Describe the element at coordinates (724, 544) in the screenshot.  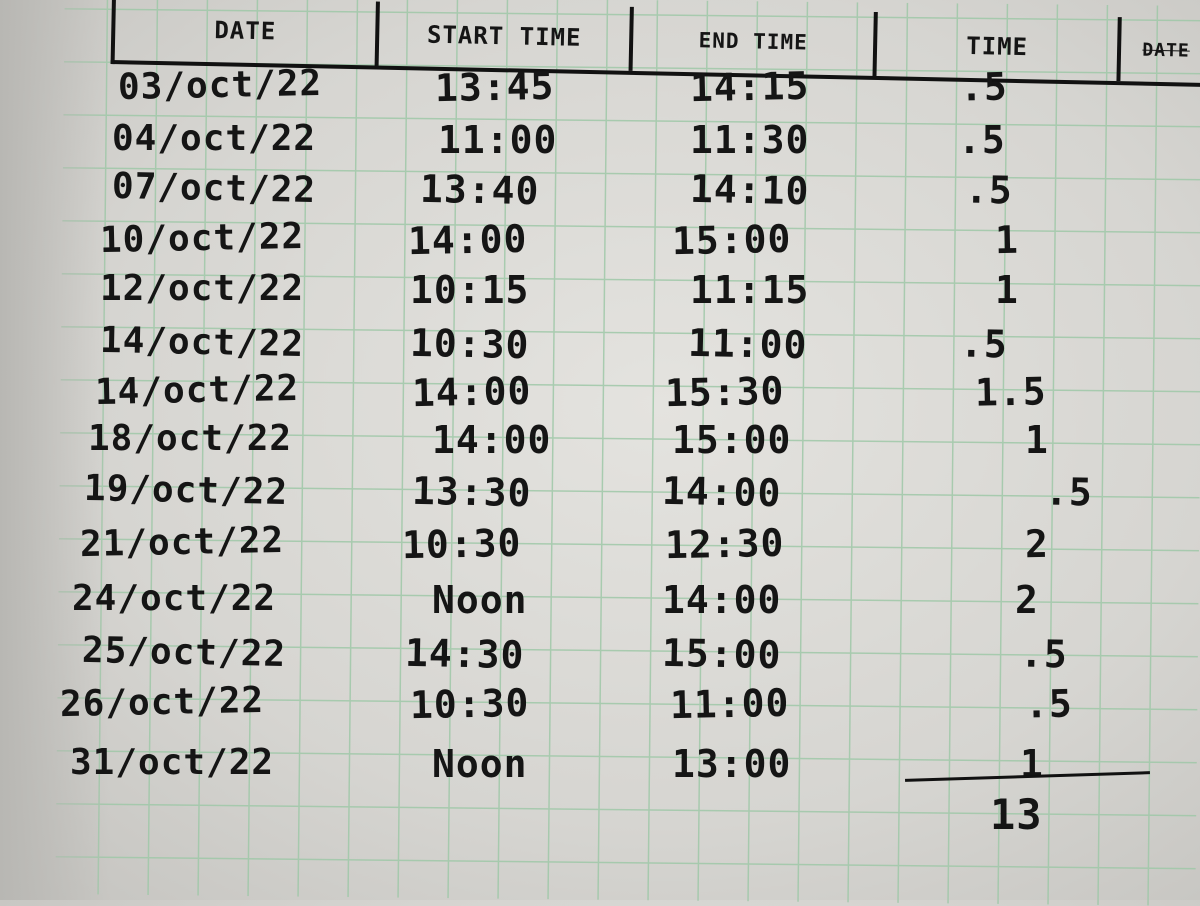
I see `row-end-time: 12:30` at that location.